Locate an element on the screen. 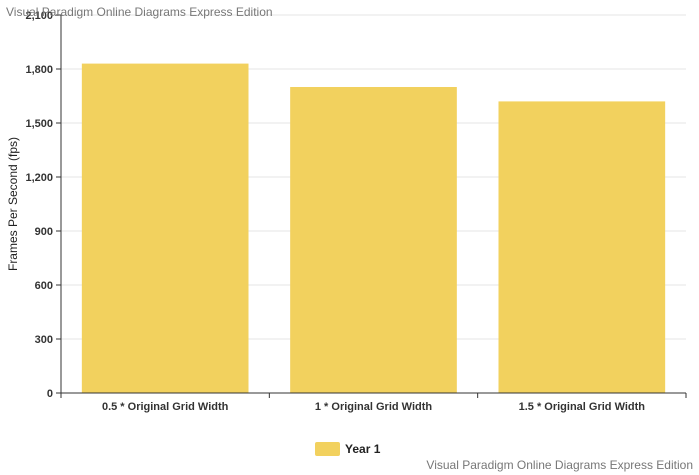 The width and height of the screenshot is (699, 475). y-axis-label: Frames Per Second (fps) is located at coordinates (13, 204).